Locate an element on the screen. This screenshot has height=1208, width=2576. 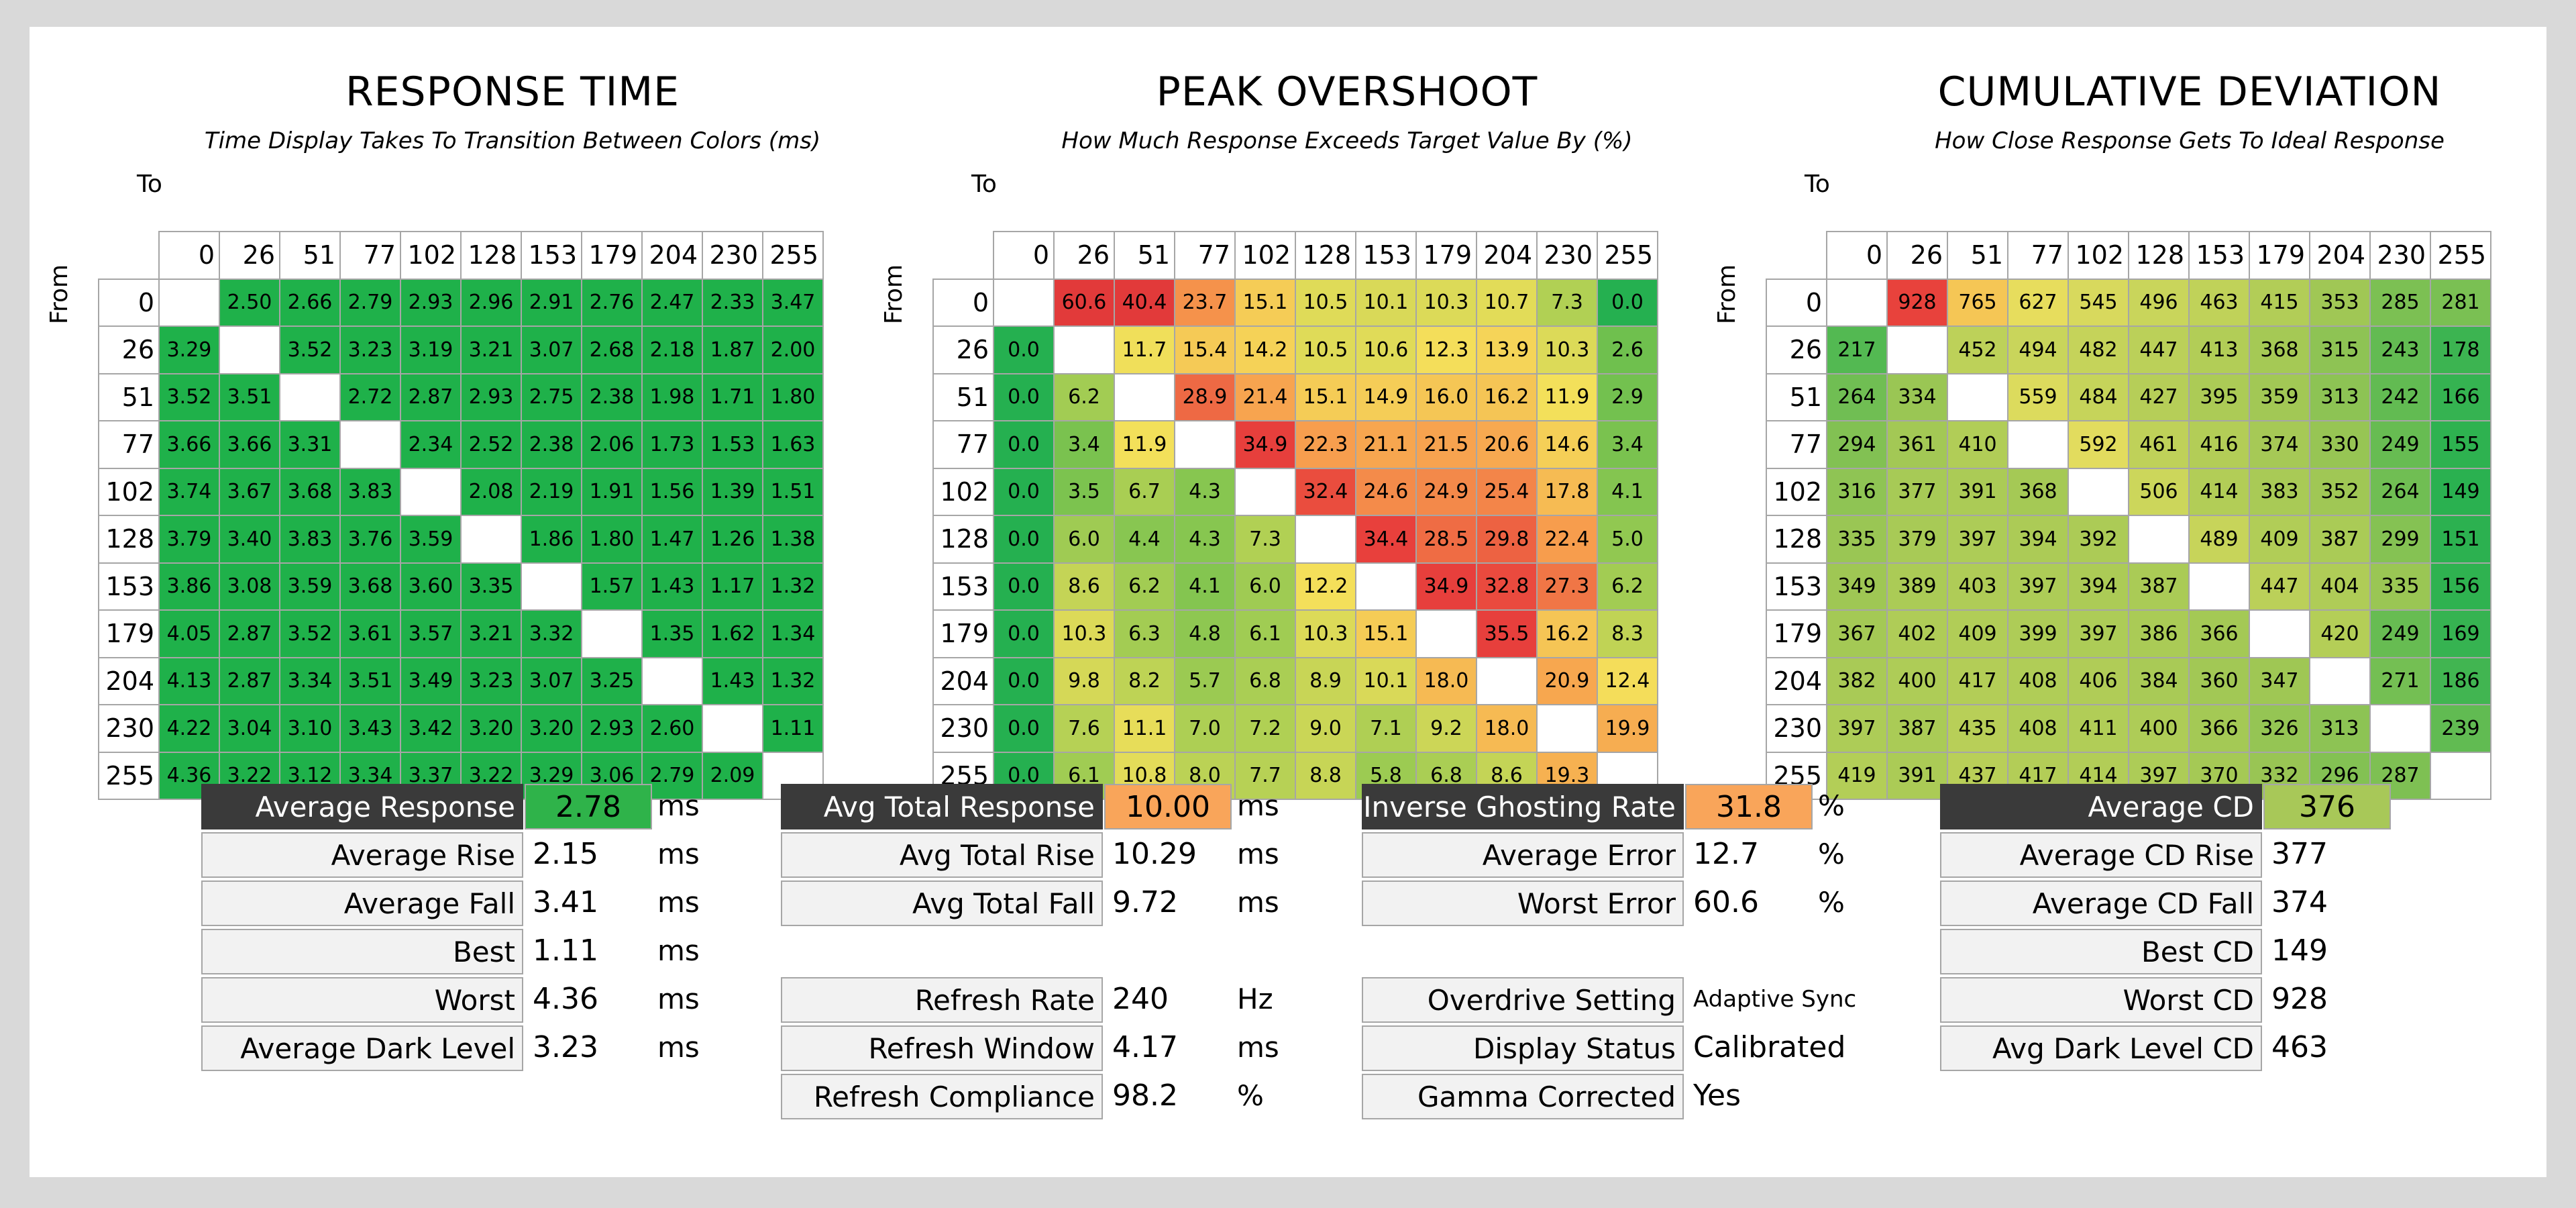
heatmap-cell: 3.23 is located at coordinates (370, 350).